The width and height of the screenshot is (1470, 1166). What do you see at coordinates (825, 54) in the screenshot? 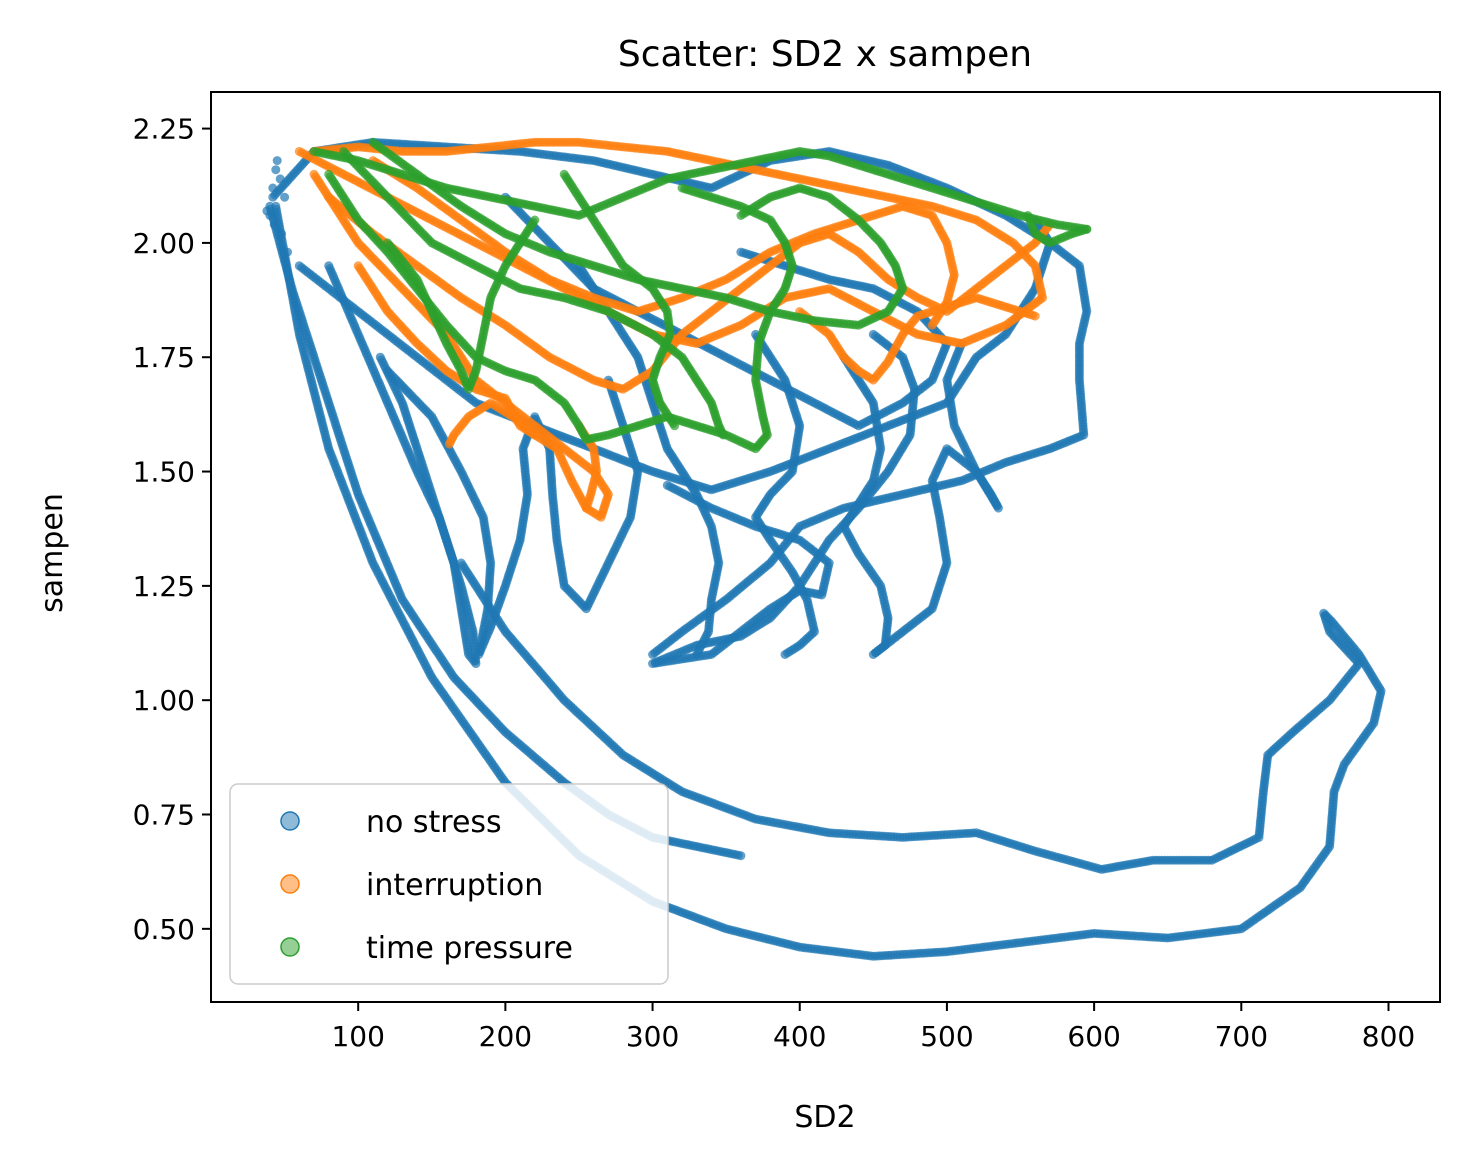
I see `chart-title: Scatter: SD2 x sampen` at bounding box center [825, 54].